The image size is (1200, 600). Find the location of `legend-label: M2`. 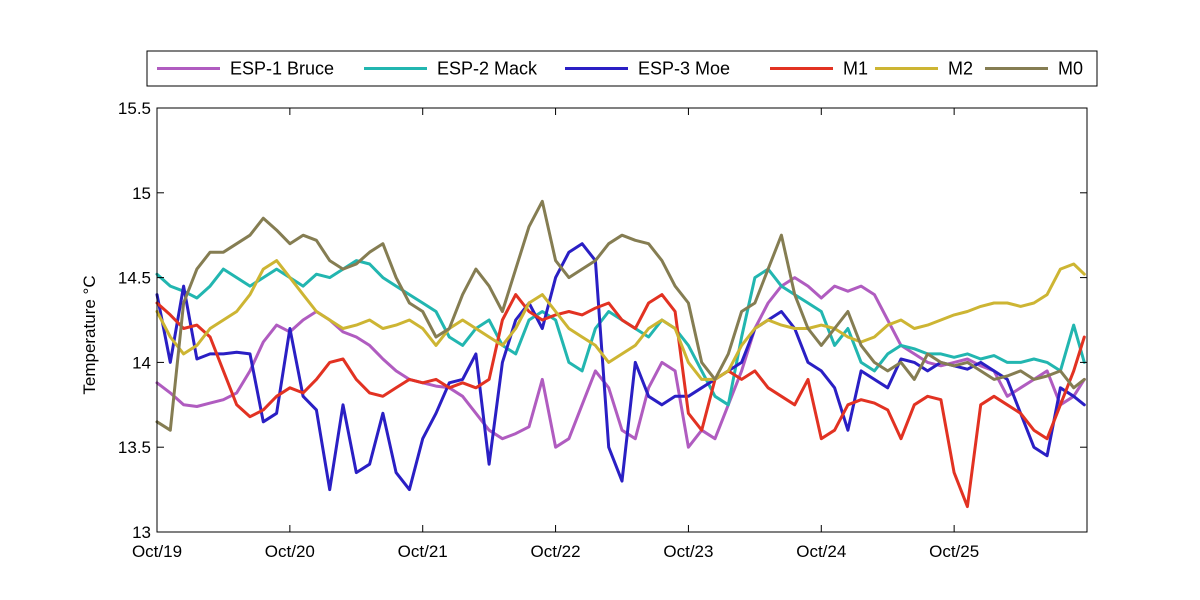

legend-label: M2 is located at coordinates (960, 69).